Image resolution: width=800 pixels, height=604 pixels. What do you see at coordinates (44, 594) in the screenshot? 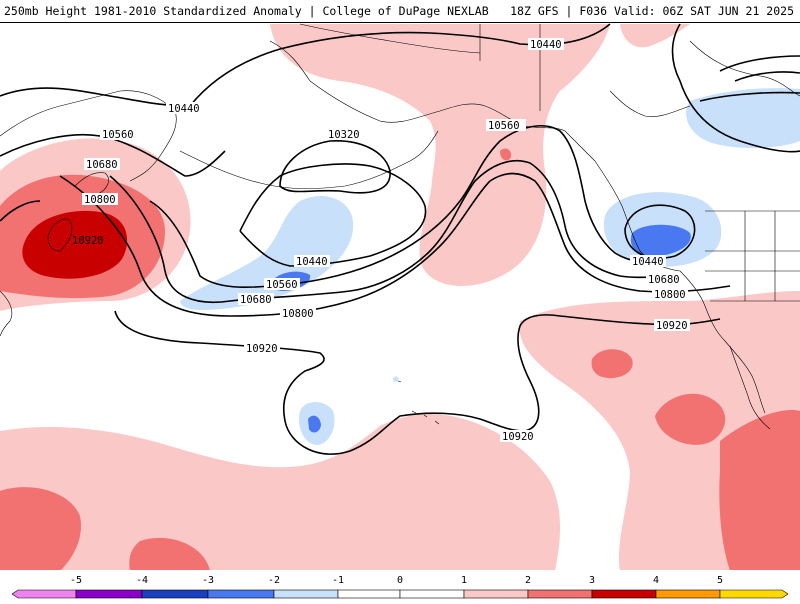
I see `swatch-m5` at bounding box center [44, 594].